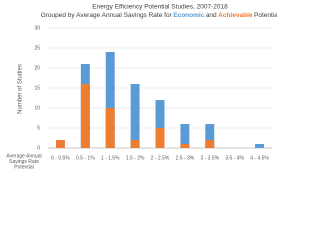 The height and width of the screenshot is (240, 320). I want to click on x-tick-label: 0 - 0.5%, so click(60, 158).